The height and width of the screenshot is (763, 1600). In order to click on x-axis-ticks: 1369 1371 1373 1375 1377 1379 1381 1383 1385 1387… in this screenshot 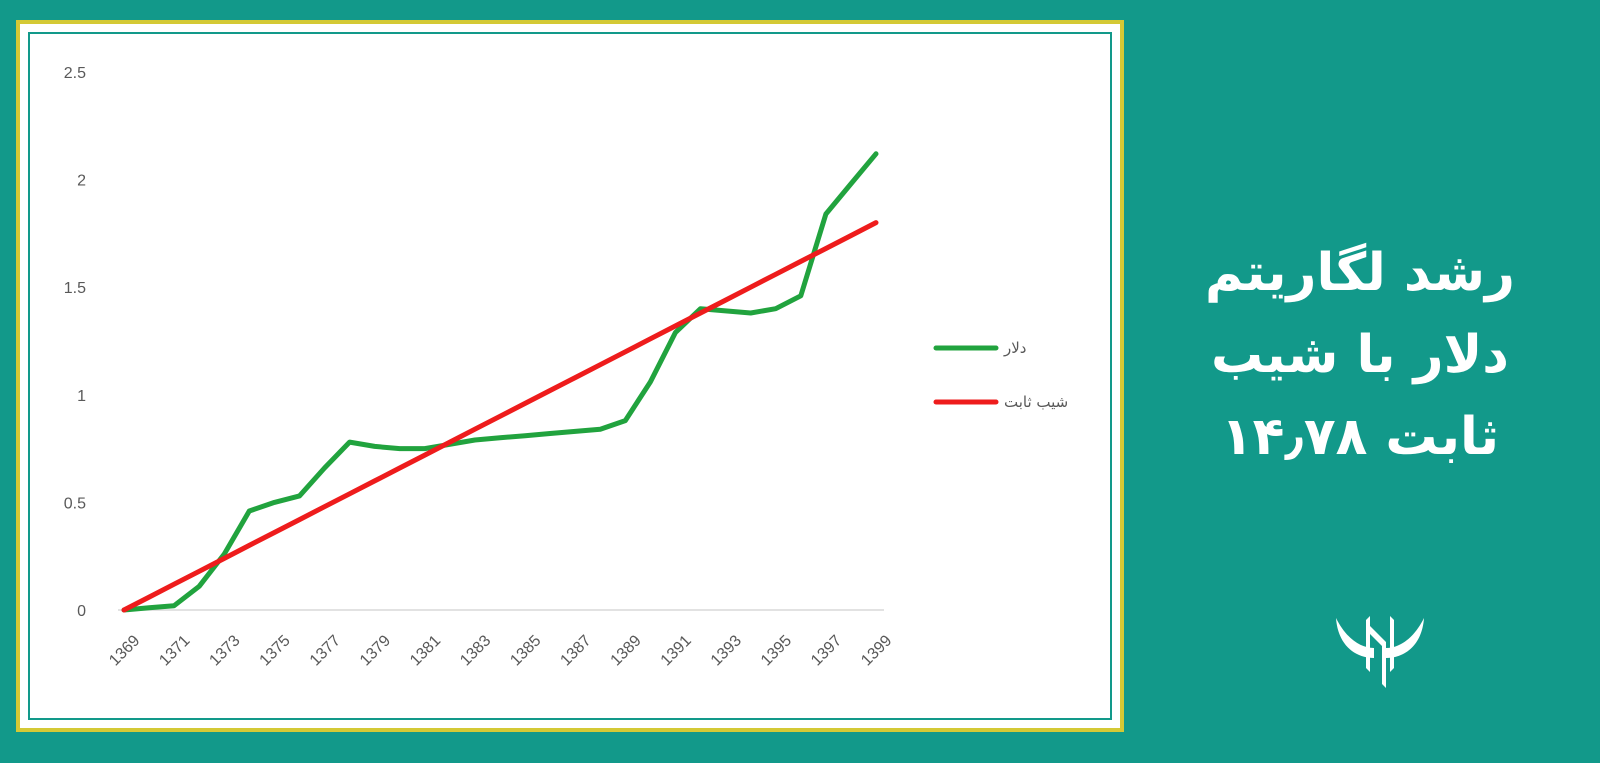, I will do `click(500, 650)`.